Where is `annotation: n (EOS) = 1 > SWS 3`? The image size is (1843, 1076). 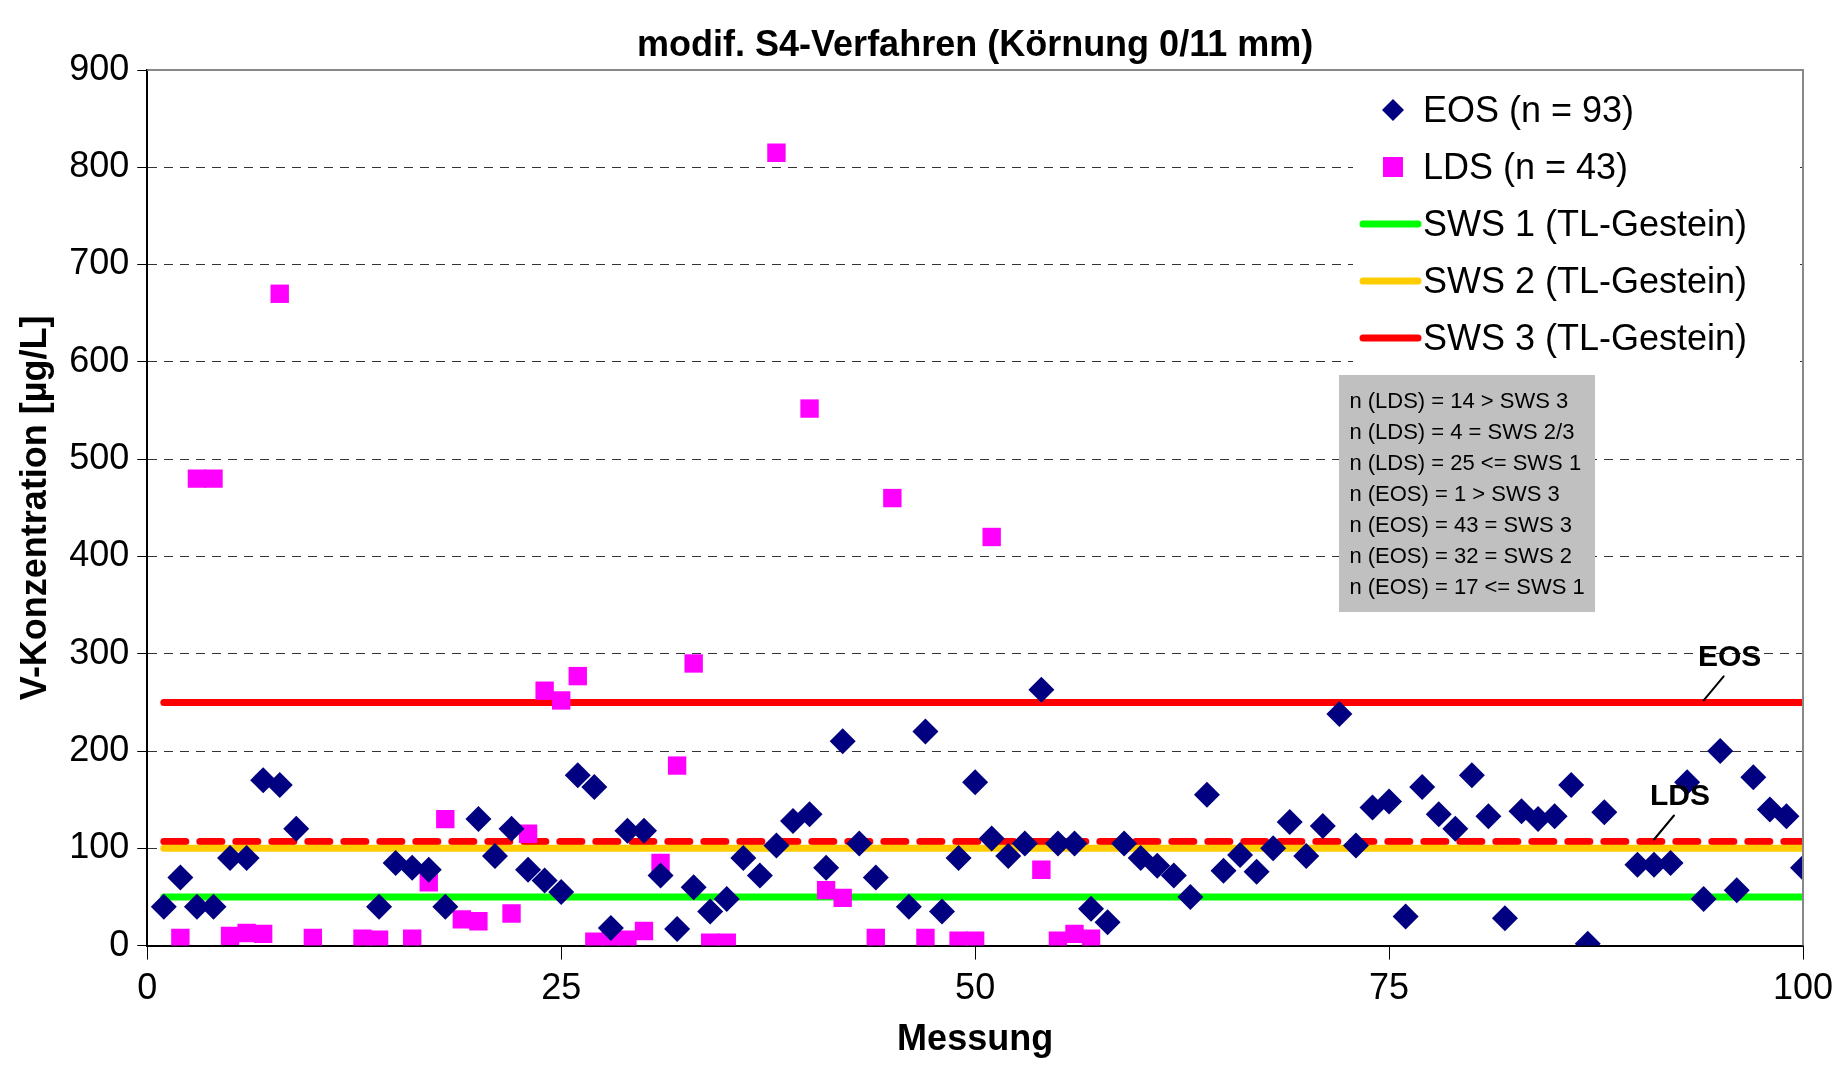 annotation: n (EOS) = 1 > SWS 3 is located at coordinates (1455, 494).